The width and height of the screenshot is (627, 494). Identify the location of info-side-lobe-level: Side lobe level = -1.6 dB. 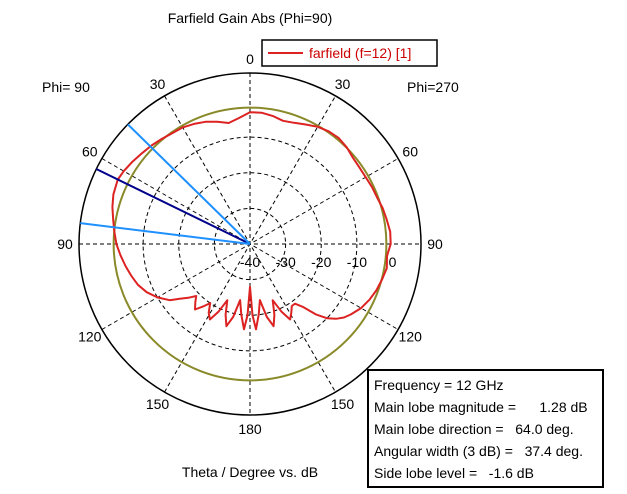
(454, 473).